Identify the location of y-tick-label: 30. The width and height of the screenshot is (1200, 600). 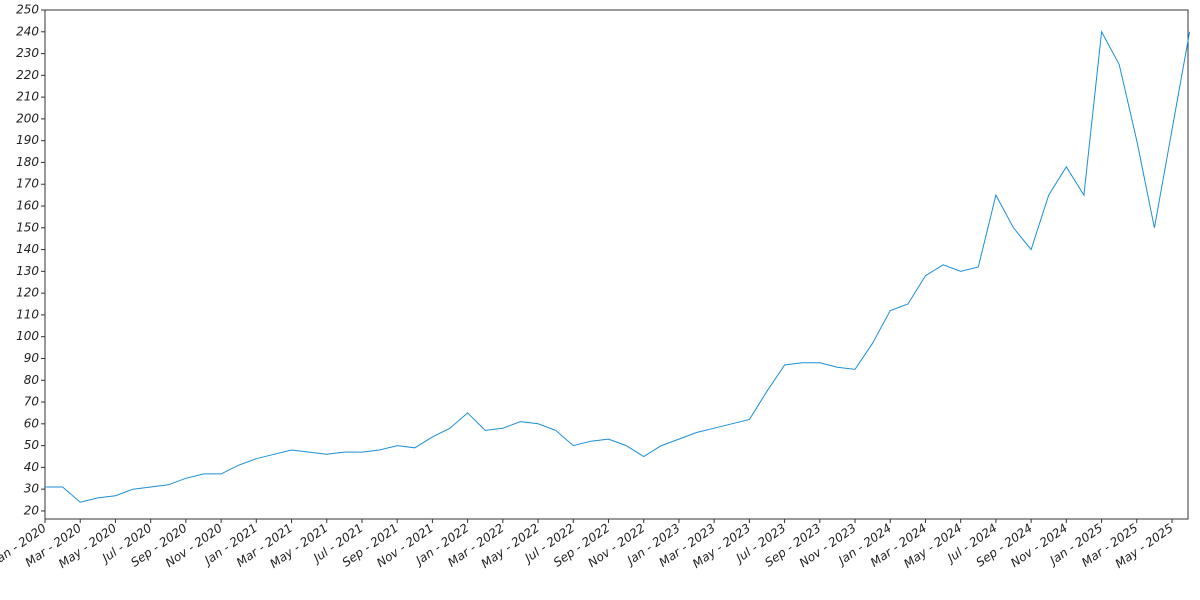
(32, 489).